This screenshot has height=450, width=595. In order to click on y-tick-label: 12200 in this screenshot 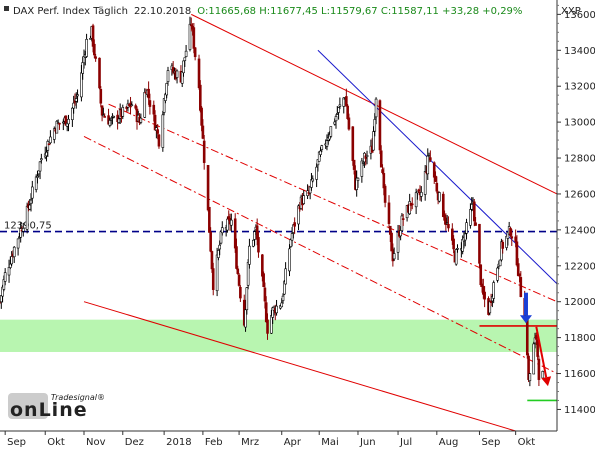, I will do `click(579, 266)`.